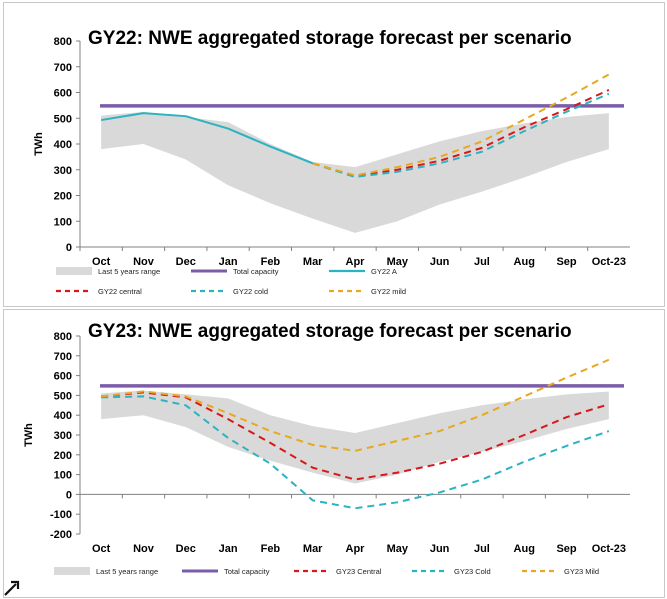  Describe the element at coordinates (384, 271) in the screenshot. I see `legend-label: GY22 A` at that location.